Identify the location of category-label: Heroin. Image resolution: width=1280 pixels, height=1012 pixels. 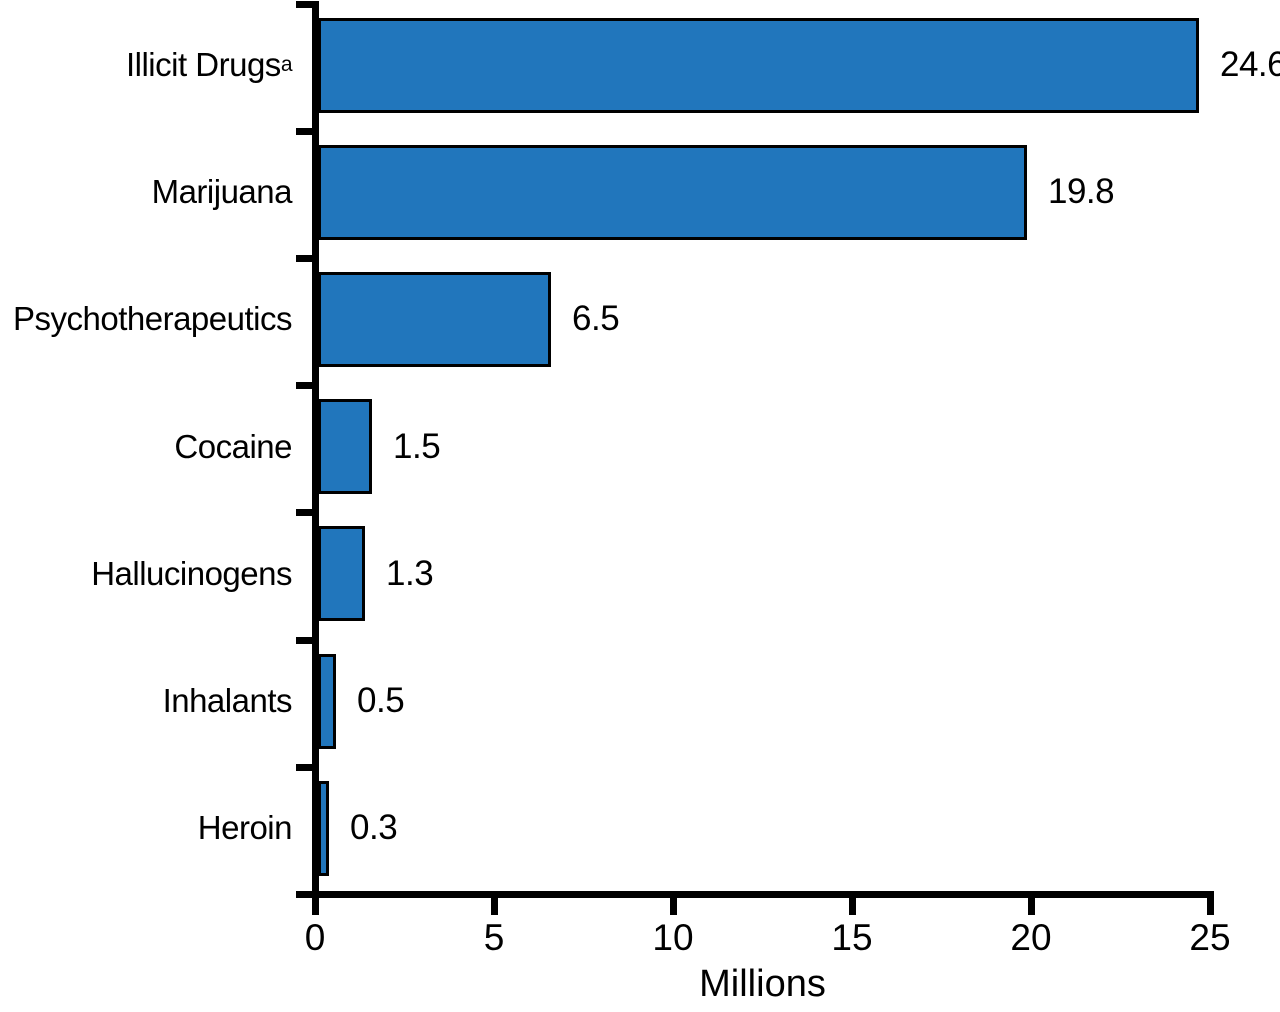
(146, 828).